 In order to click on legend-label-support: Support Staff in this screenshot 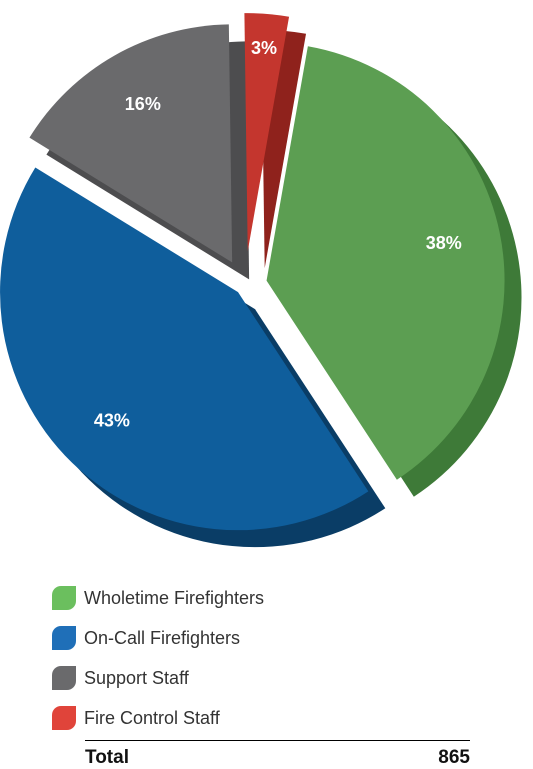, I will do `click(136, 677)`.